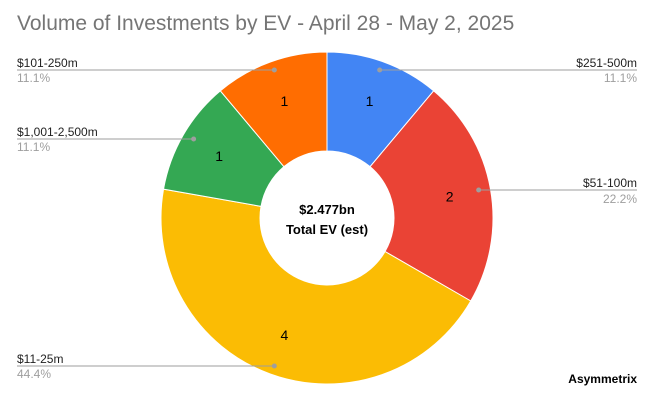 The image size is (655, 402). Describe the element at coordinates (57, 132) in the screenshot. I see `label-1001-2500m: $1,001-2,500m` at that location.